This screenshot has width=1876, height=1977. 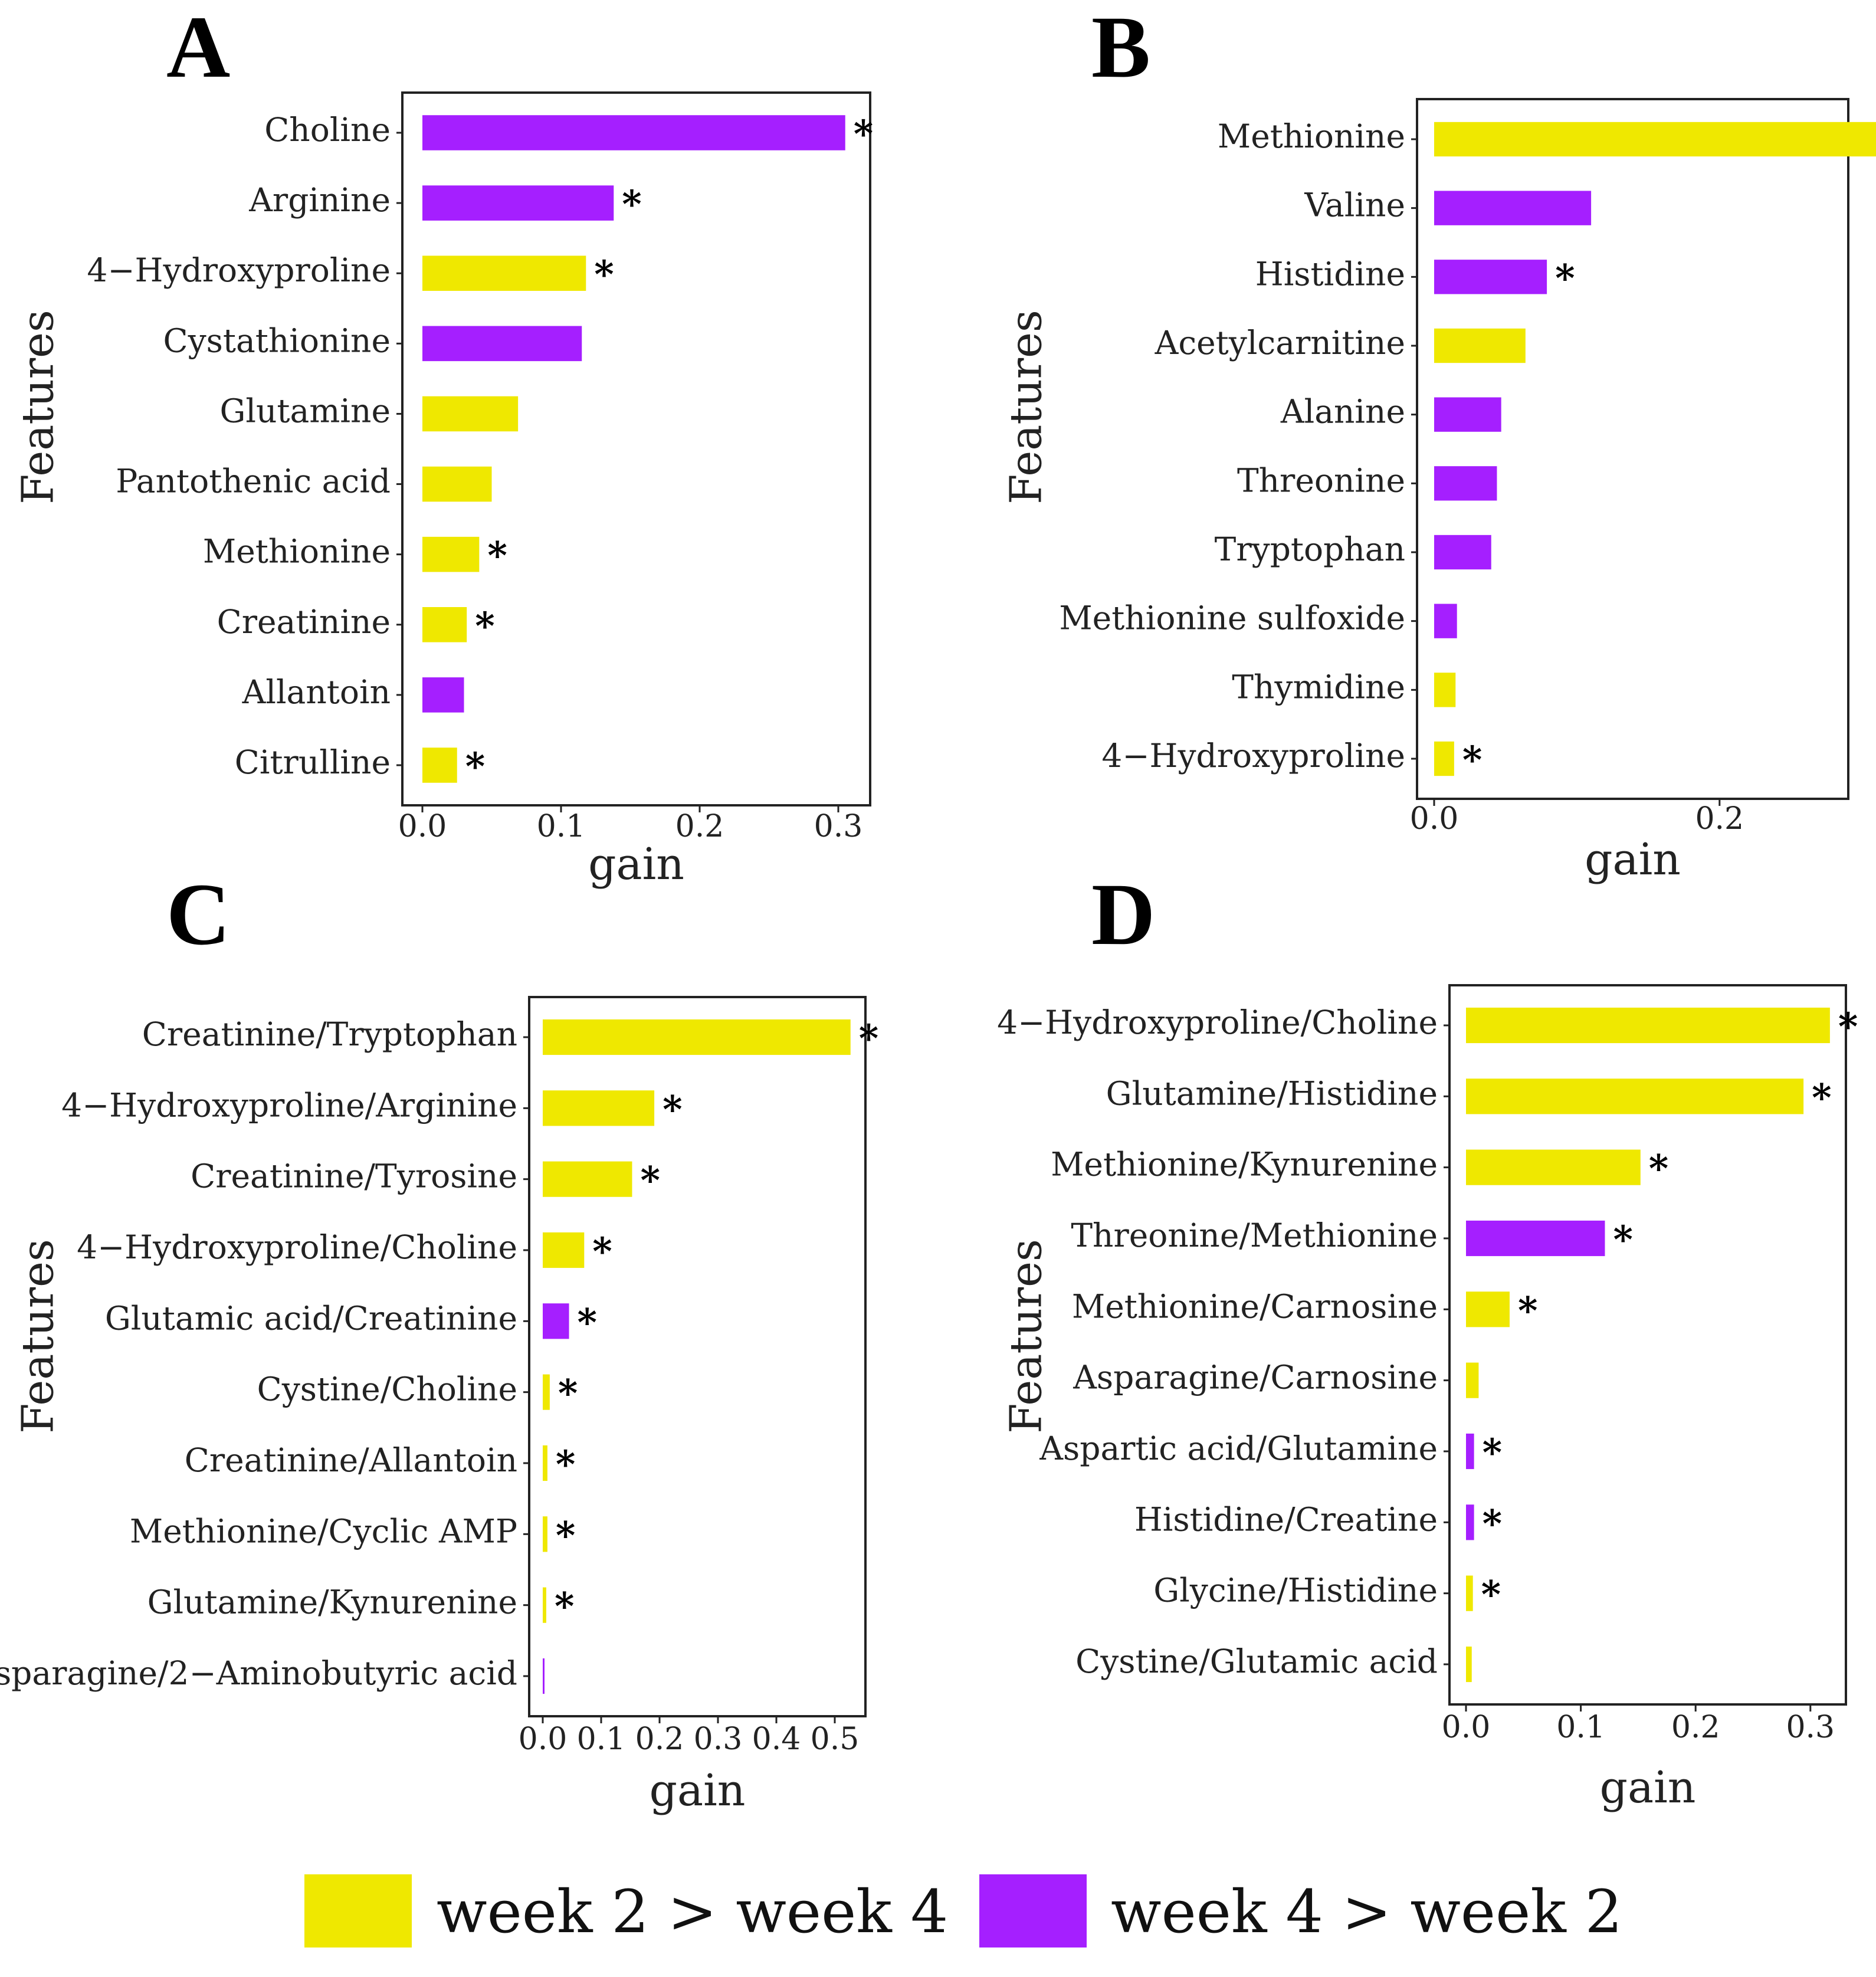 What do you see at coordinates (329, 1034) in the screenshot?
I see `feature-label: Creatinine/Tryptophan` at bounding box center [329, 1034].